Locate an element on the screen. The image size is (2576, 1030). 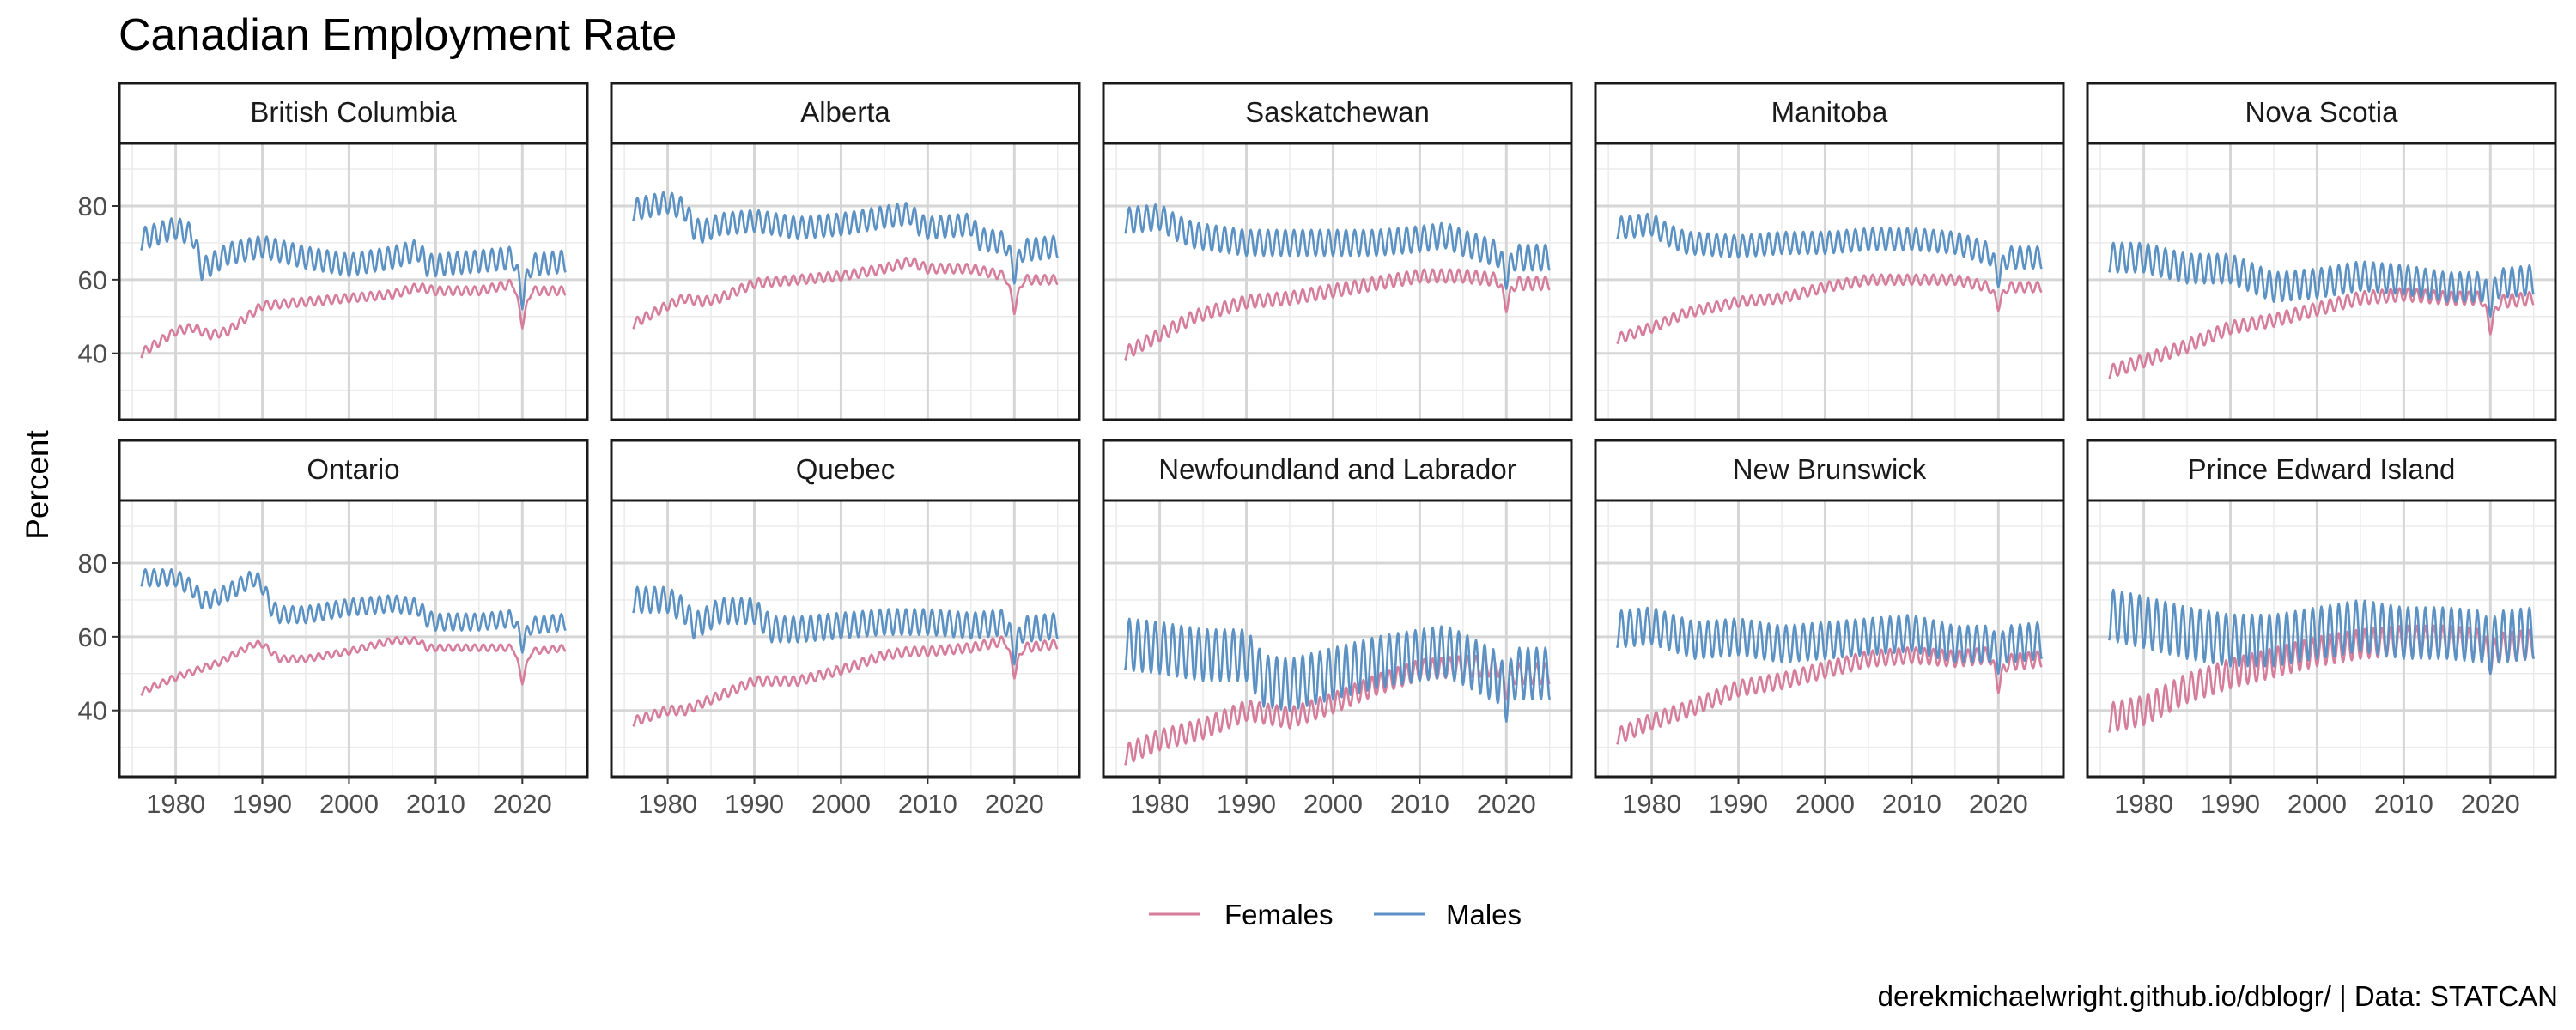
y-tick-label: 80 is located at coordinates (93, 206).